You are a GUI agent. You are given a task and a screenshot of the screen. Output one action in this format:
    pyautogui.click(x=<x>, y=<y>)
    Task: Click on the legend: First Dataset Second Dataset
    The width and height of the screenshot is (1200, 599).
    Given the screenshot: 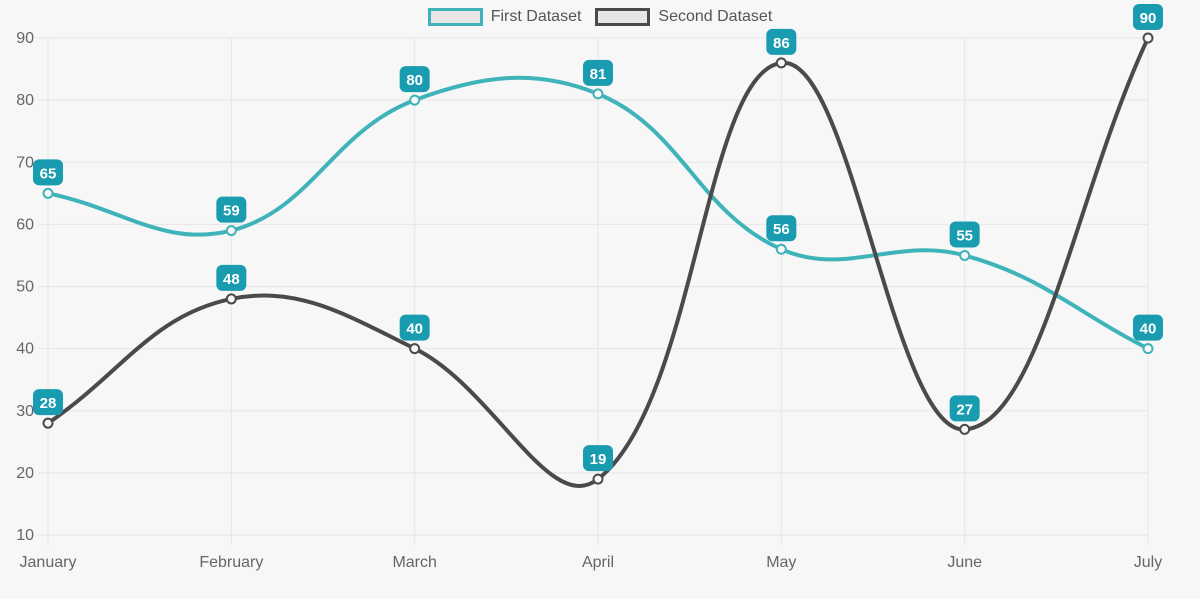 What is the action you would take?
    pyautogui.click(x=600, y=17)
    